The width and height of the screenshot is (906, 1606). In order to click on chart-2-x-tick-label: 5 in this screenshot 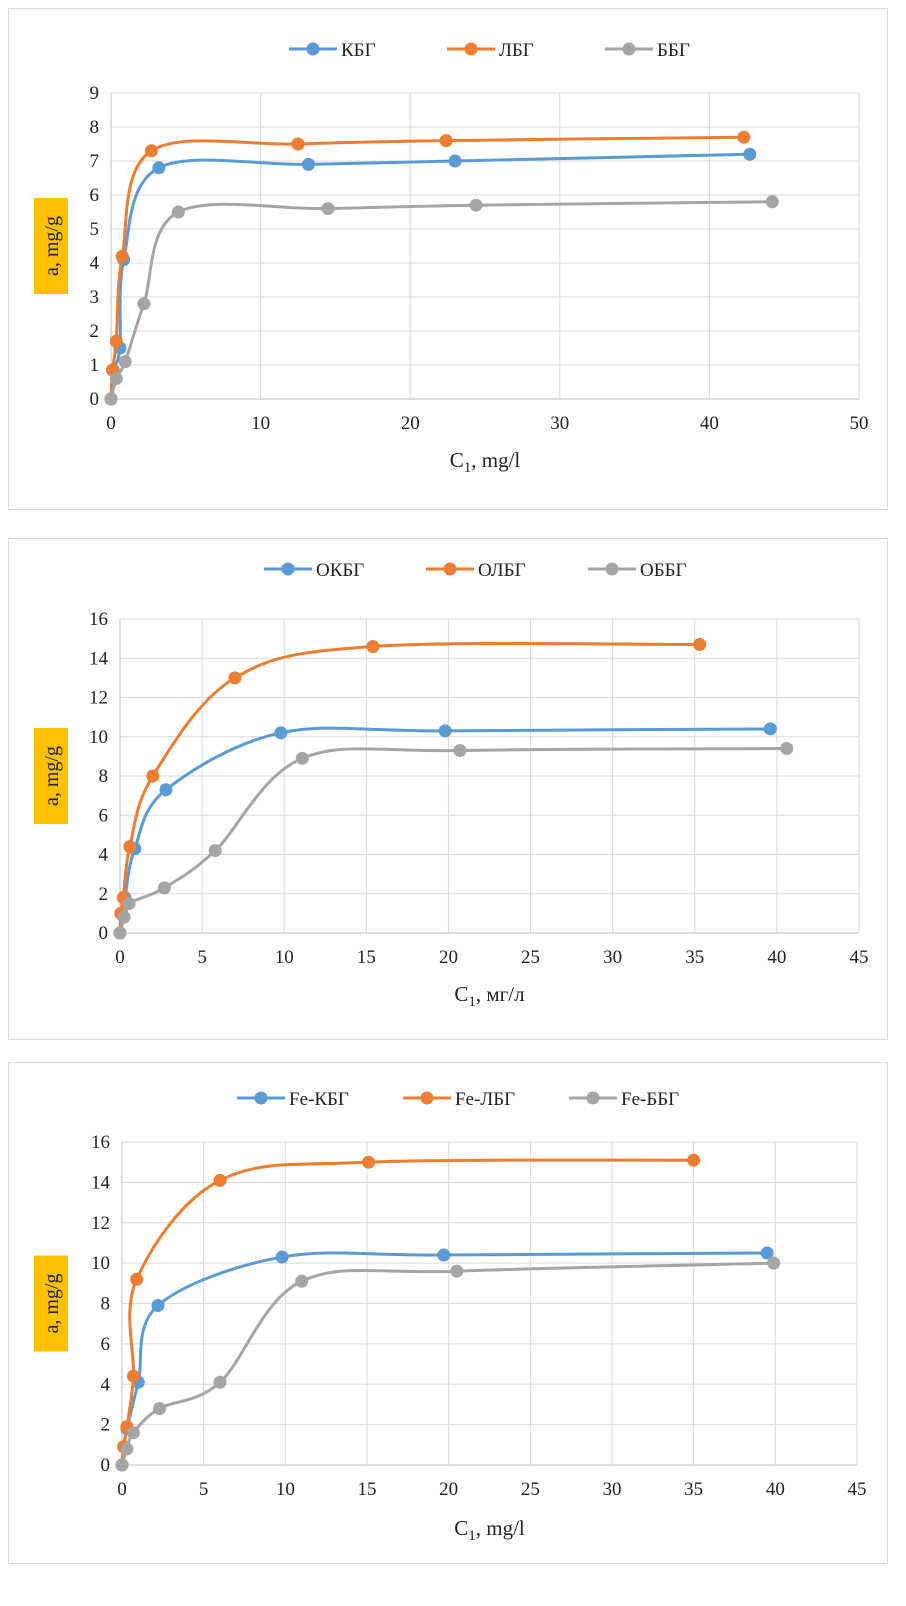, I will do `click(202, 957)`.